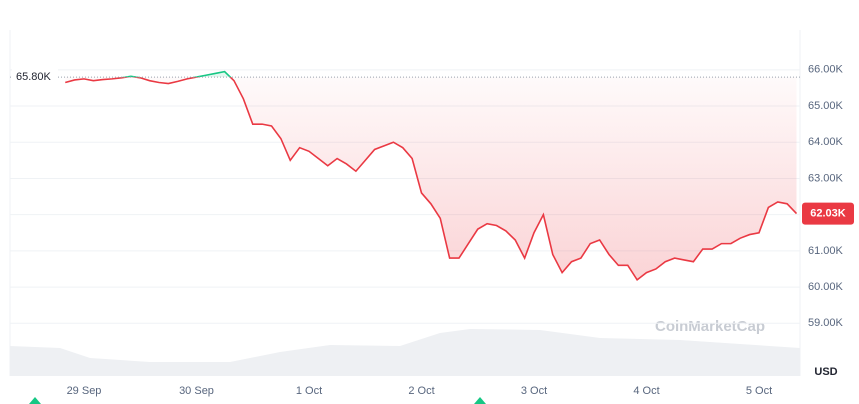 The height and width of the screenshot is (404, 859). I want to click on x-tick-label: 1 Oct, so click(309, 391).